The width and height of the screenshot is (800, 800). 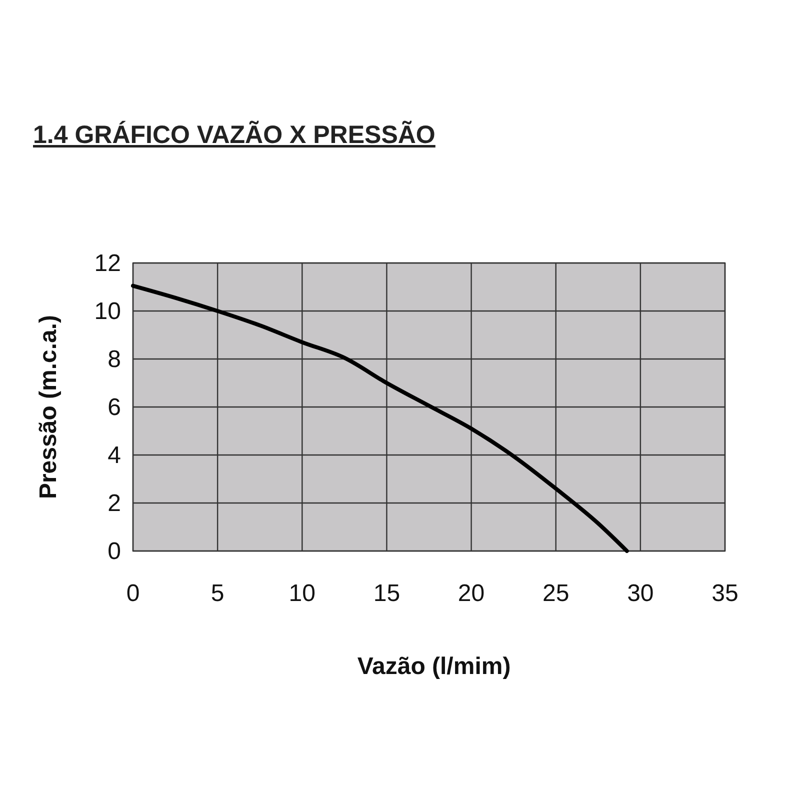 What do you see at coordinates (114, 455) in the screenshot?
I see `y-tick-label: 4` at bounding box center [114, 455].